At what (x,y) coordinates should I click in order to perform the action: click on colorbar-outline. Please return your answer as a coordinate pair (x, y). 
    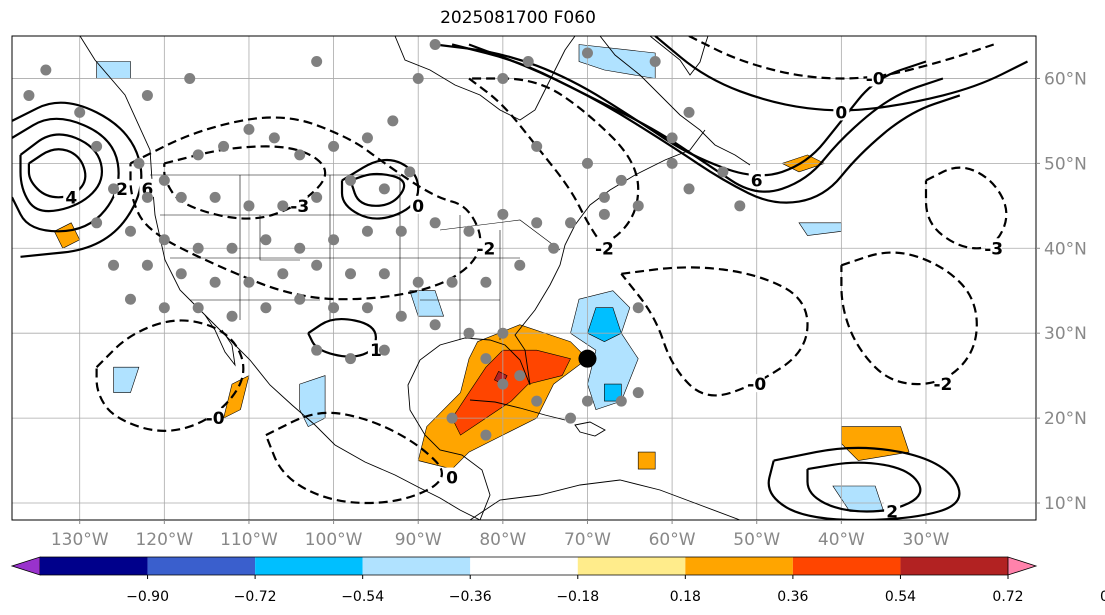
    Looking at the image, I should click on (524, 566).